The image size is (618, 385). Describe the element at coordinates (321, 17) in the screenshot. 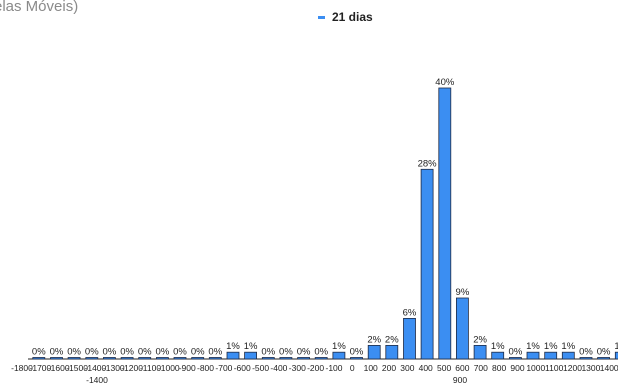

I see `legend-swatch` at that location.